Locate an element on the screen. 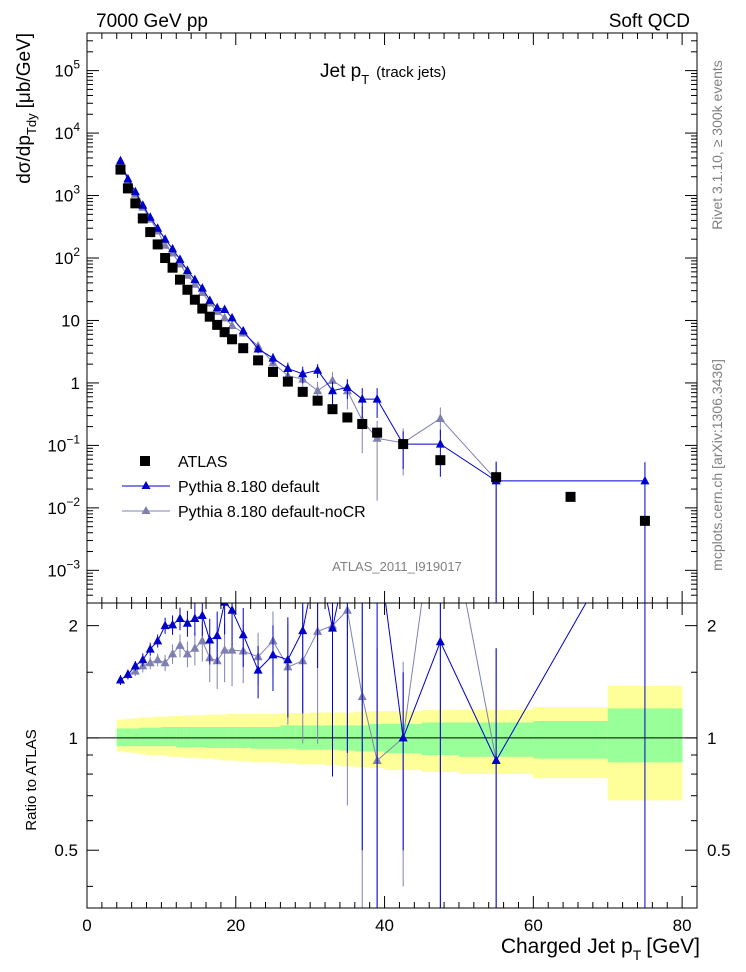 This screenshot has width=746, height=972. y-tick-exp: 4 is located at coordinates (76, 127).